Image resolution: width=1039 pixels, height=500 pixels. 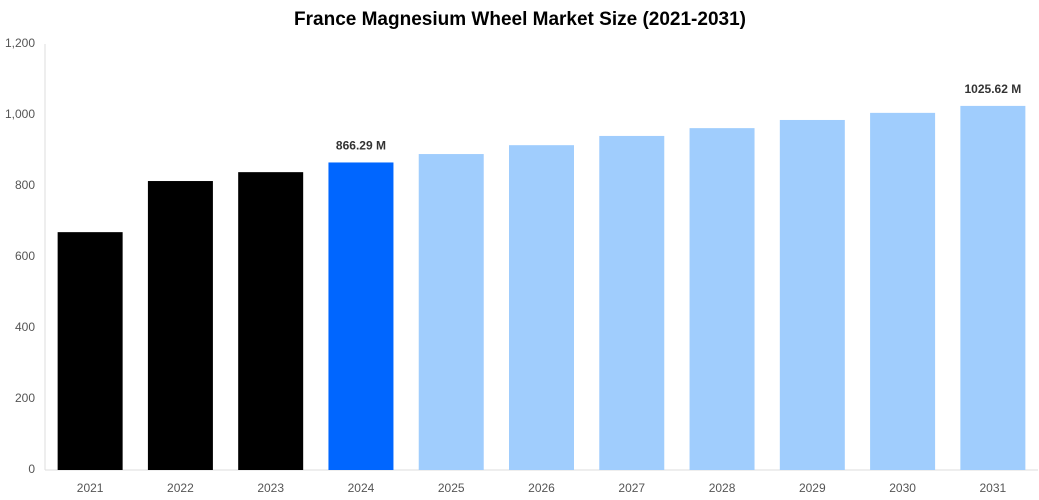 What do you see at coordinates (270, 488) in the screenshot?
I see `x-tick-label: 2023` at bounding box center [270, 488].